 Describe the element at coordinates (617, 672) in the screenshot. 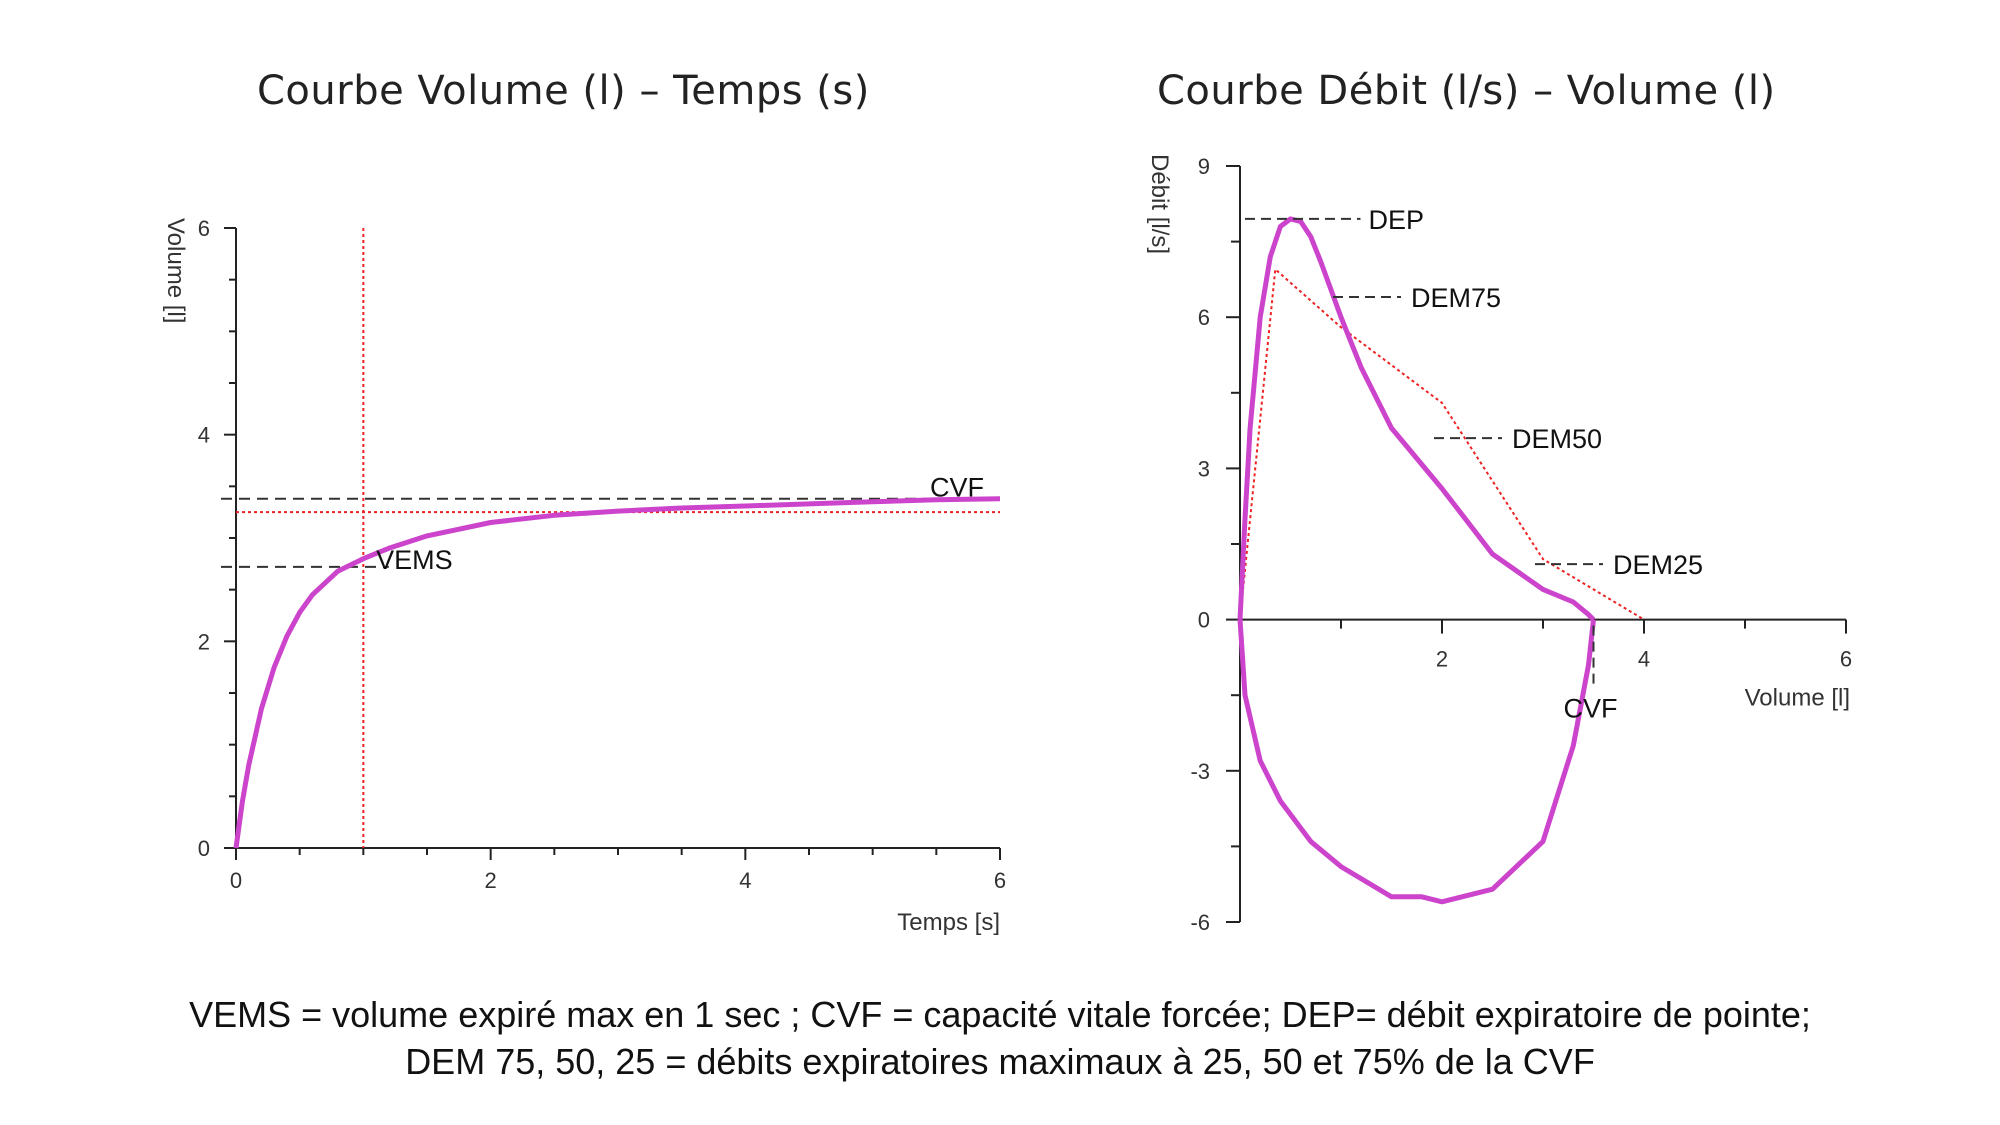

I see `left-volume-curve` at that location.